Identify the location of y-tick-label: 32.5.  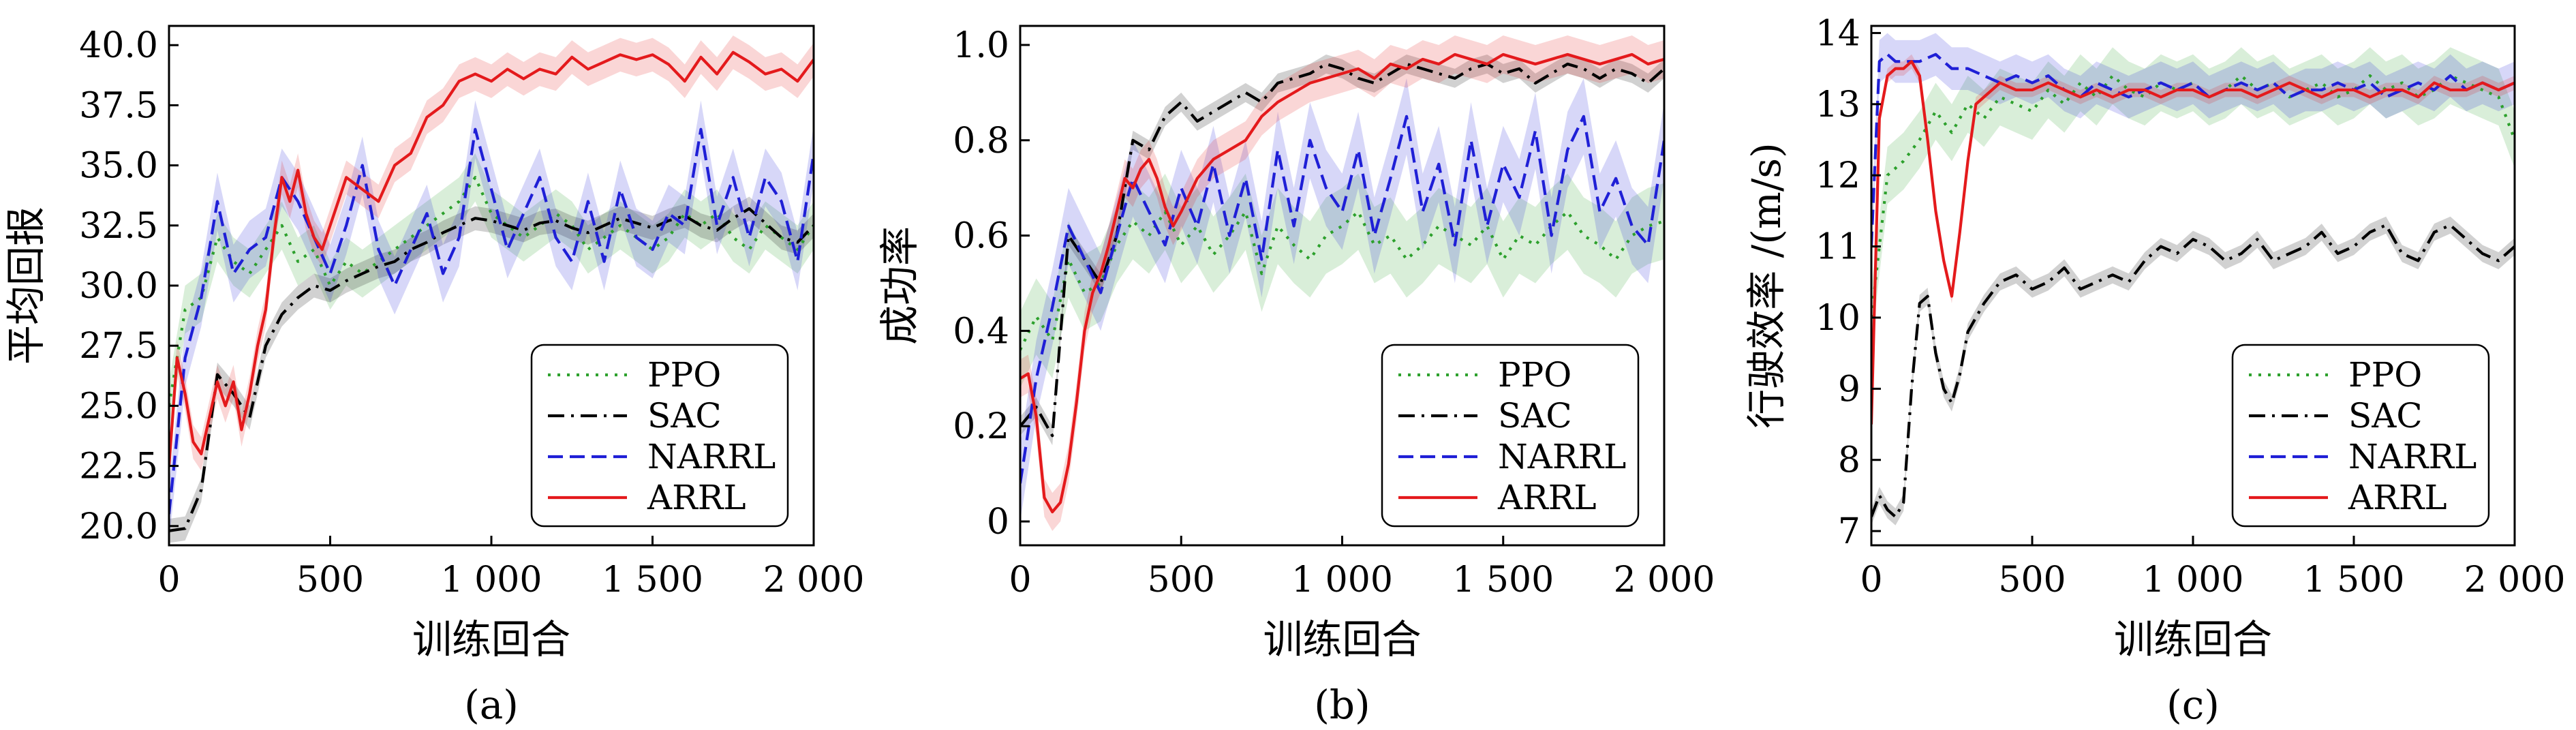
(118, 226).